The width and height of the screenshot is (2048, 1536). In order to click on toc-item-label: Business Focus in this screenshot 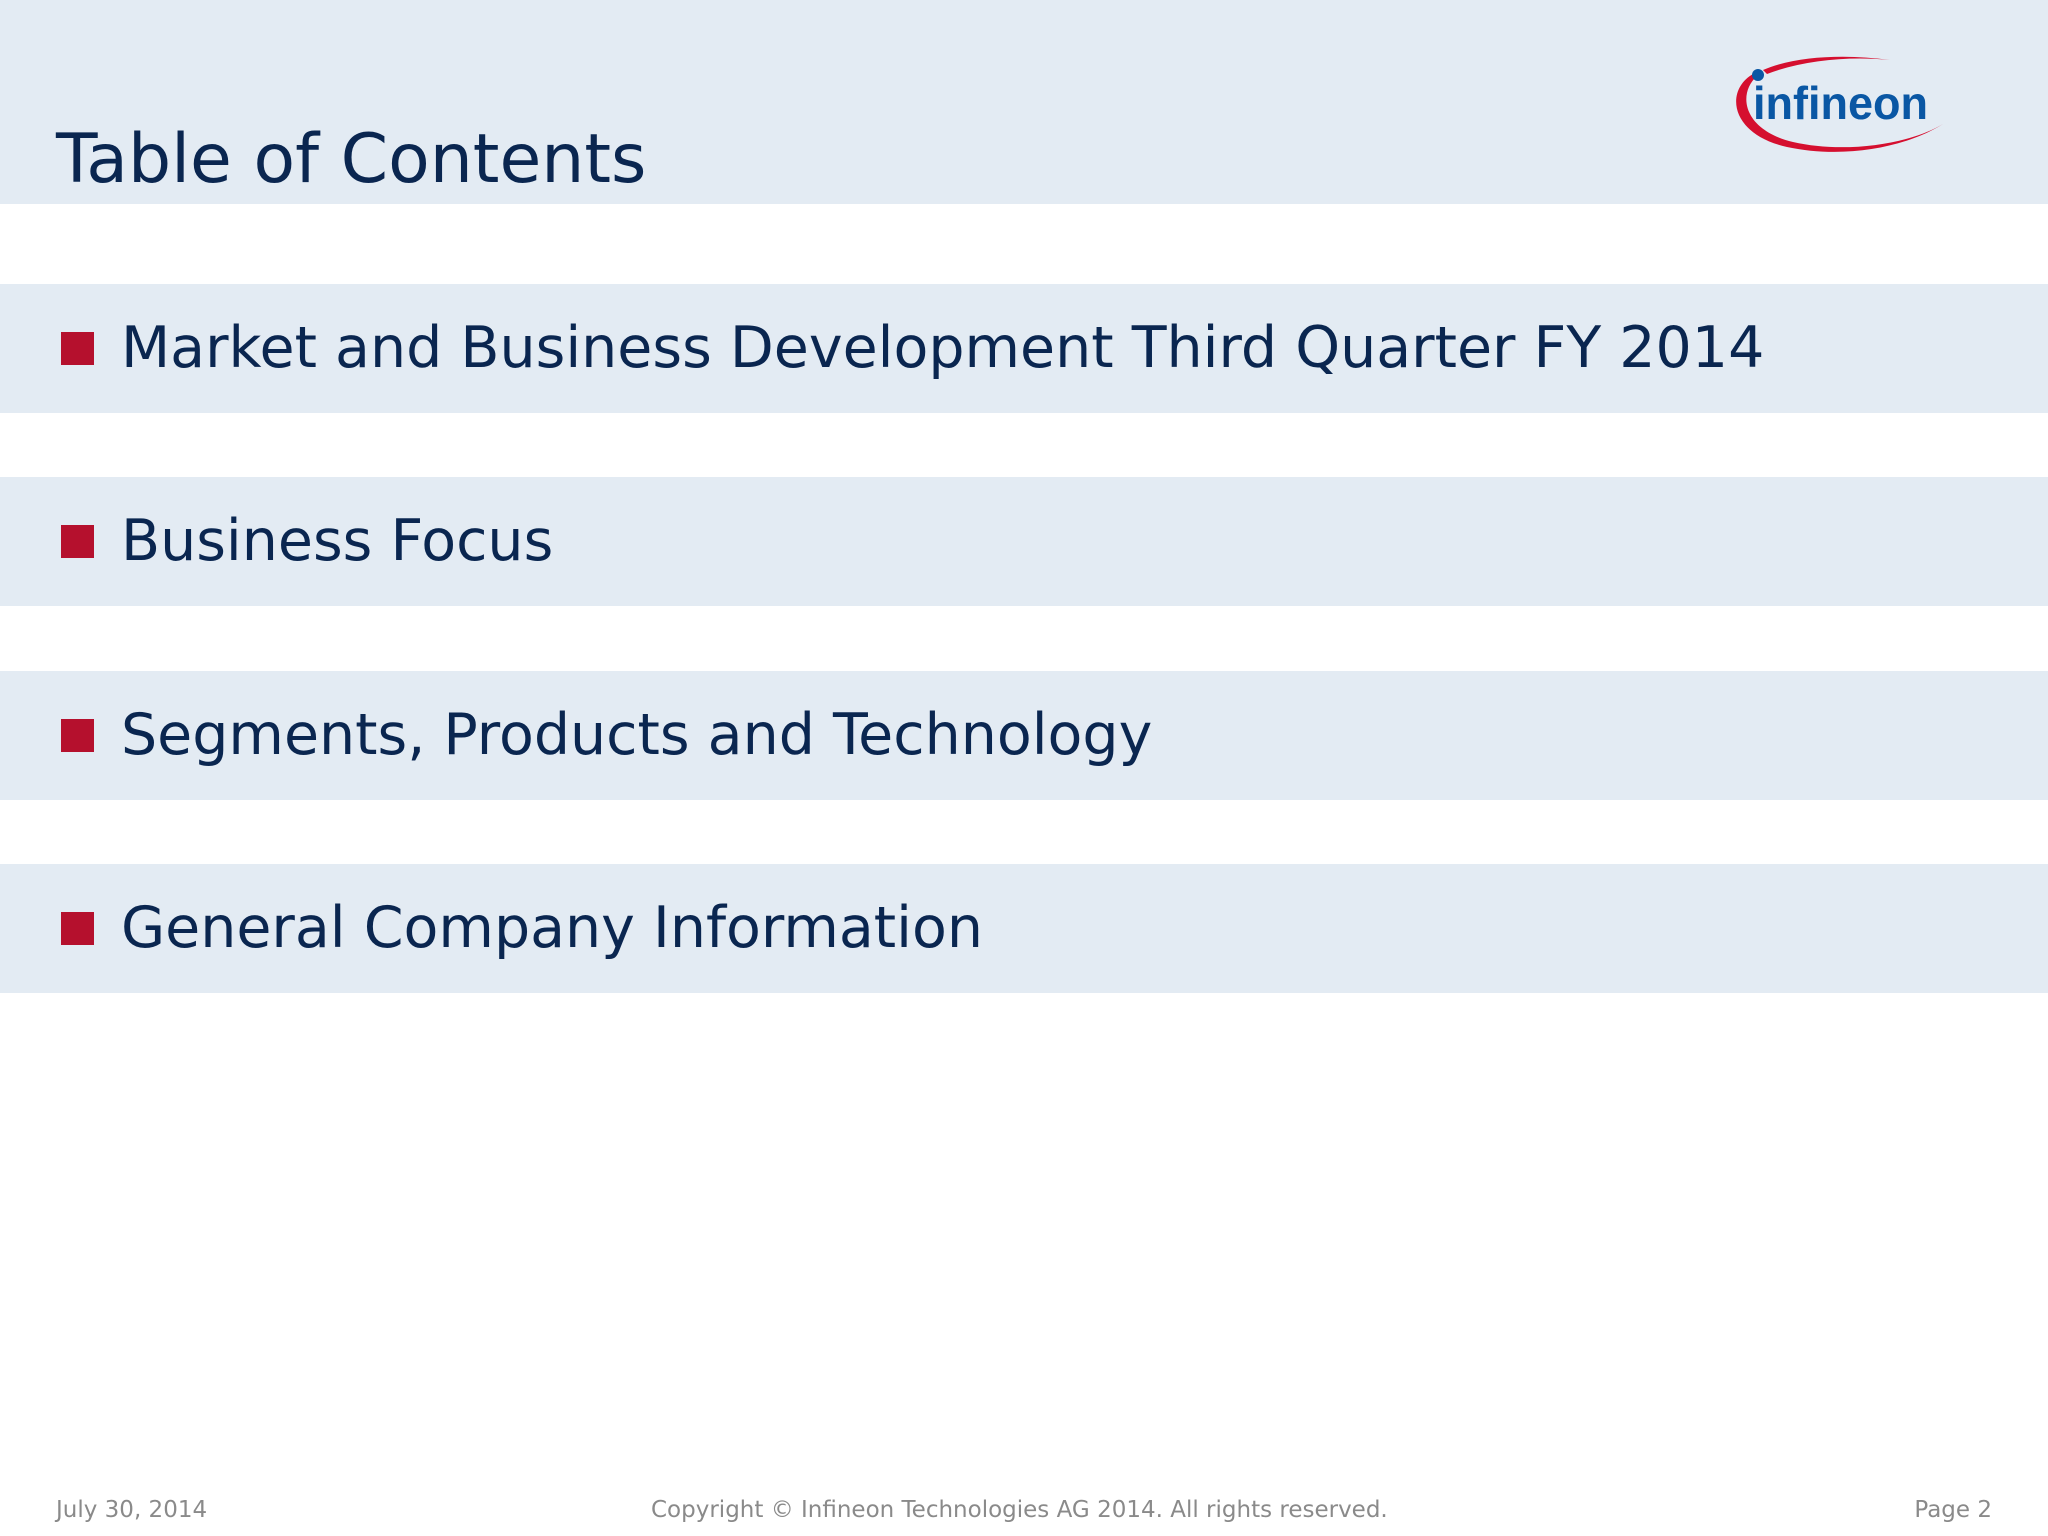, I will do `click(337, 541)`.